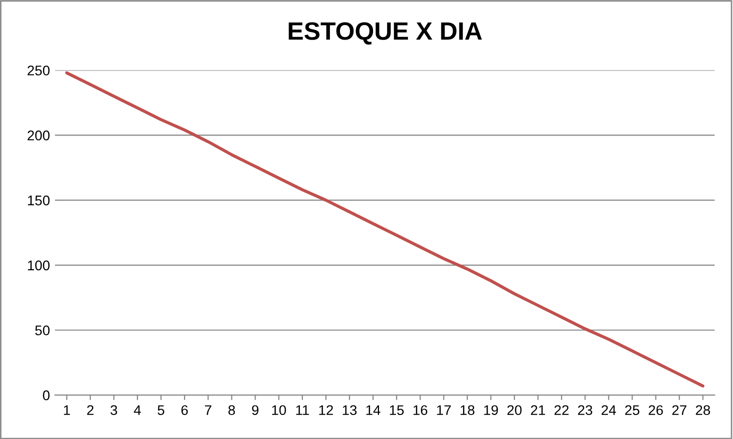 The image size is (733, 439). I want to click on x-tick-label: 28, so click(703, 410).